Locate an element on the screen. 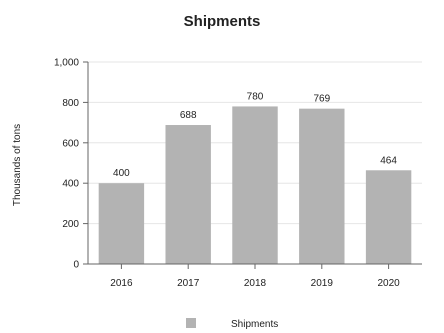  bar-2019 is located at coordinates (322, 186).